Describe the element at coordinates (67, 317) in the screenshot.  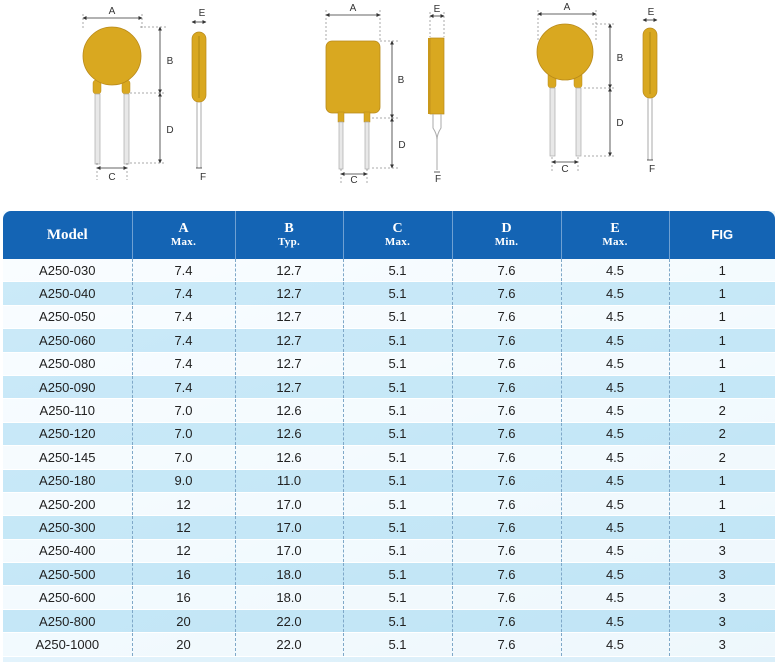
I see `model-cell: A250-050` at that location.